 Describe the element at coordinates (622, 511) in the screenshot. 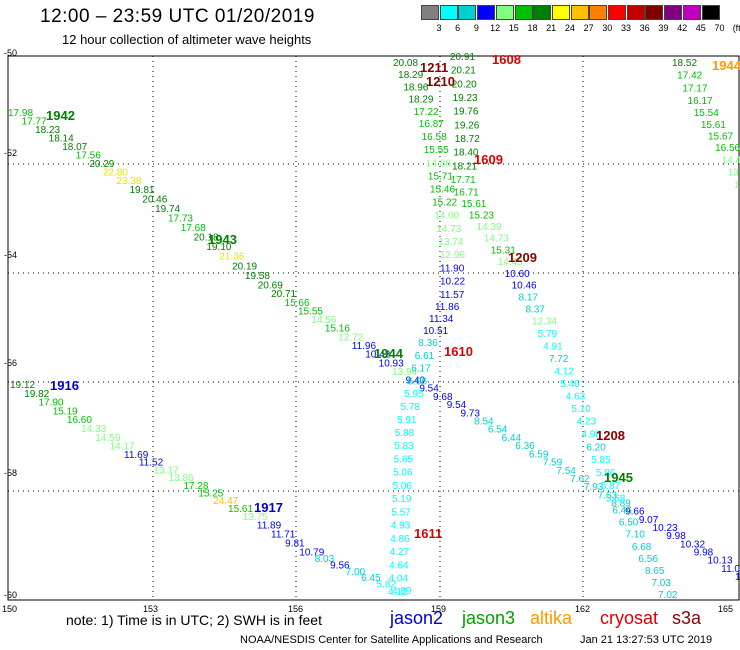

I see `wave-height-label: 6.46` at that location.